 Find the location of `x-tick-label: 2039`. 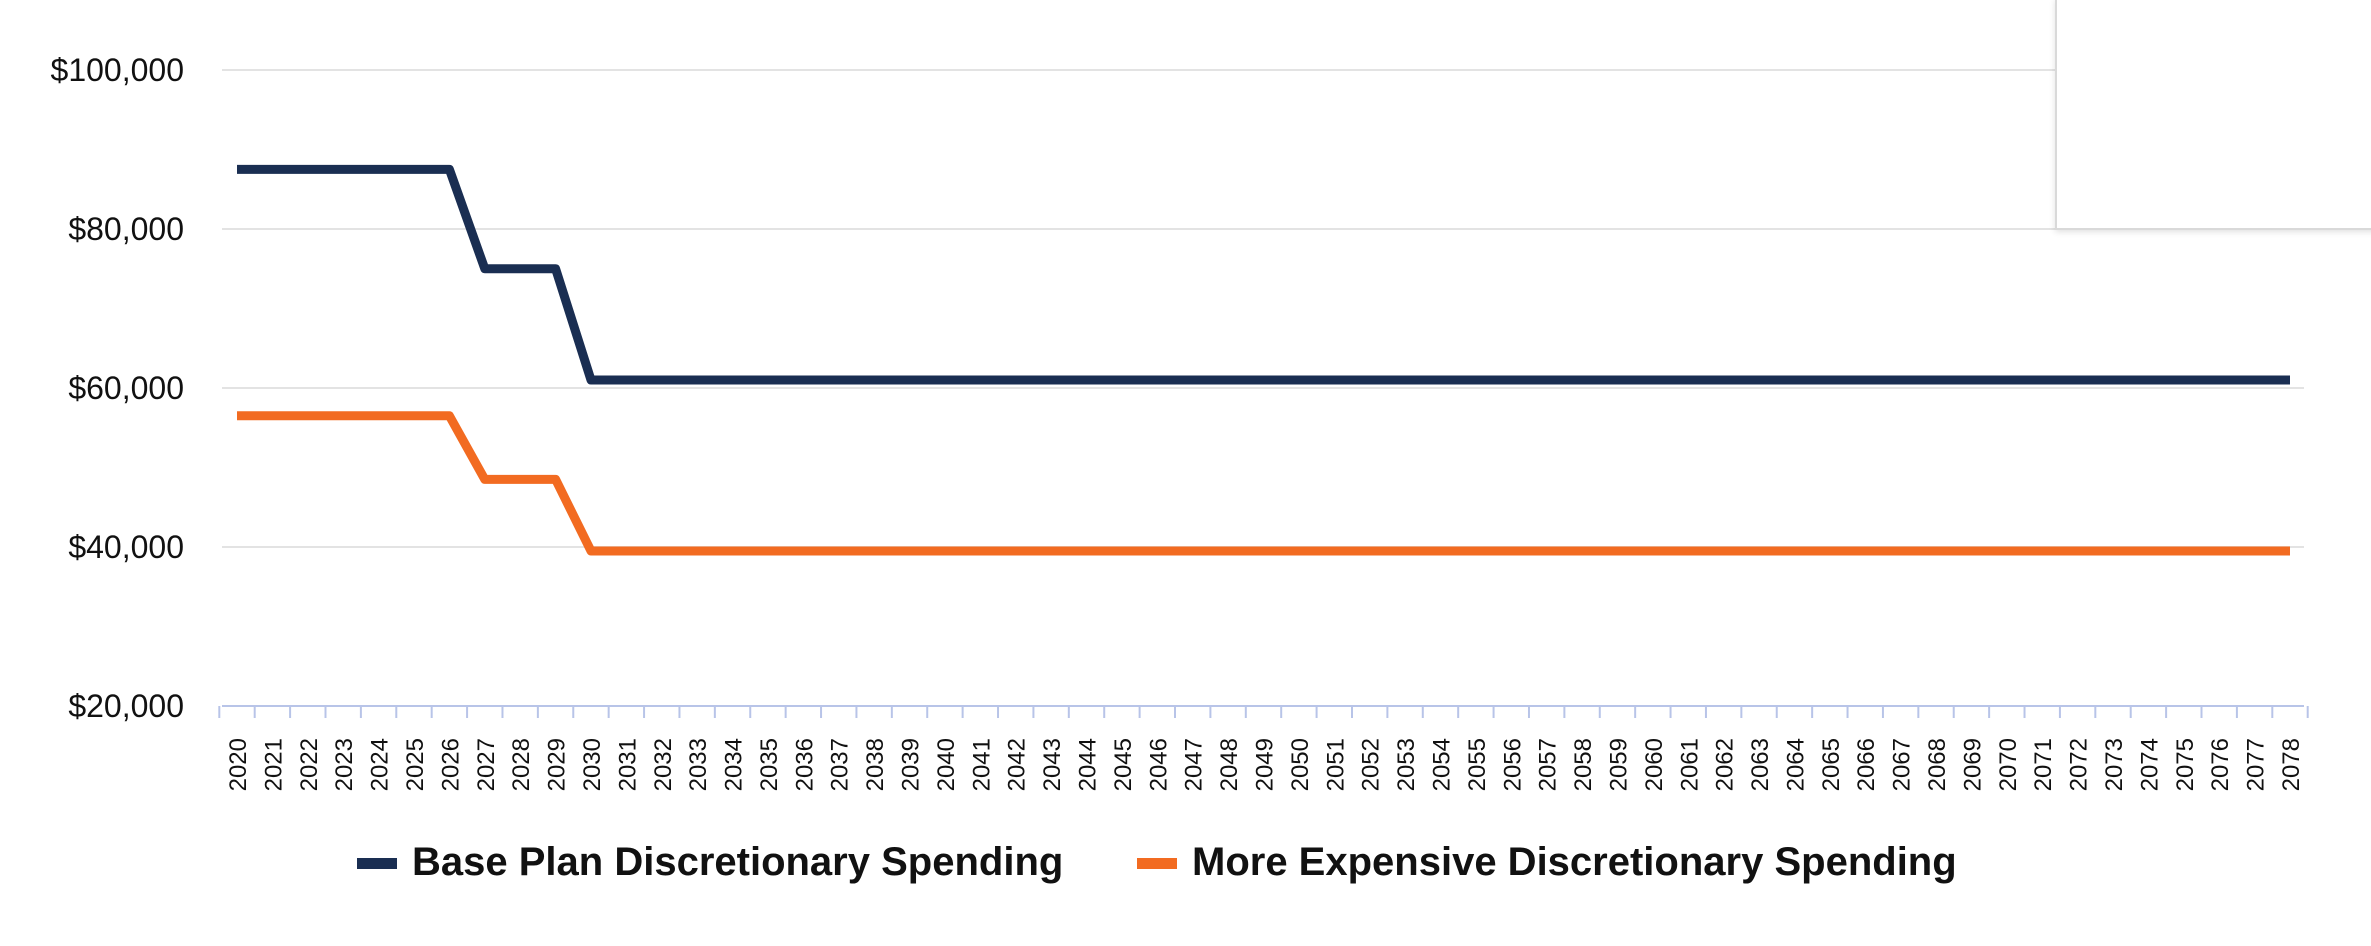

x-tick-label: 2039 is located at coordinates (911, 764).